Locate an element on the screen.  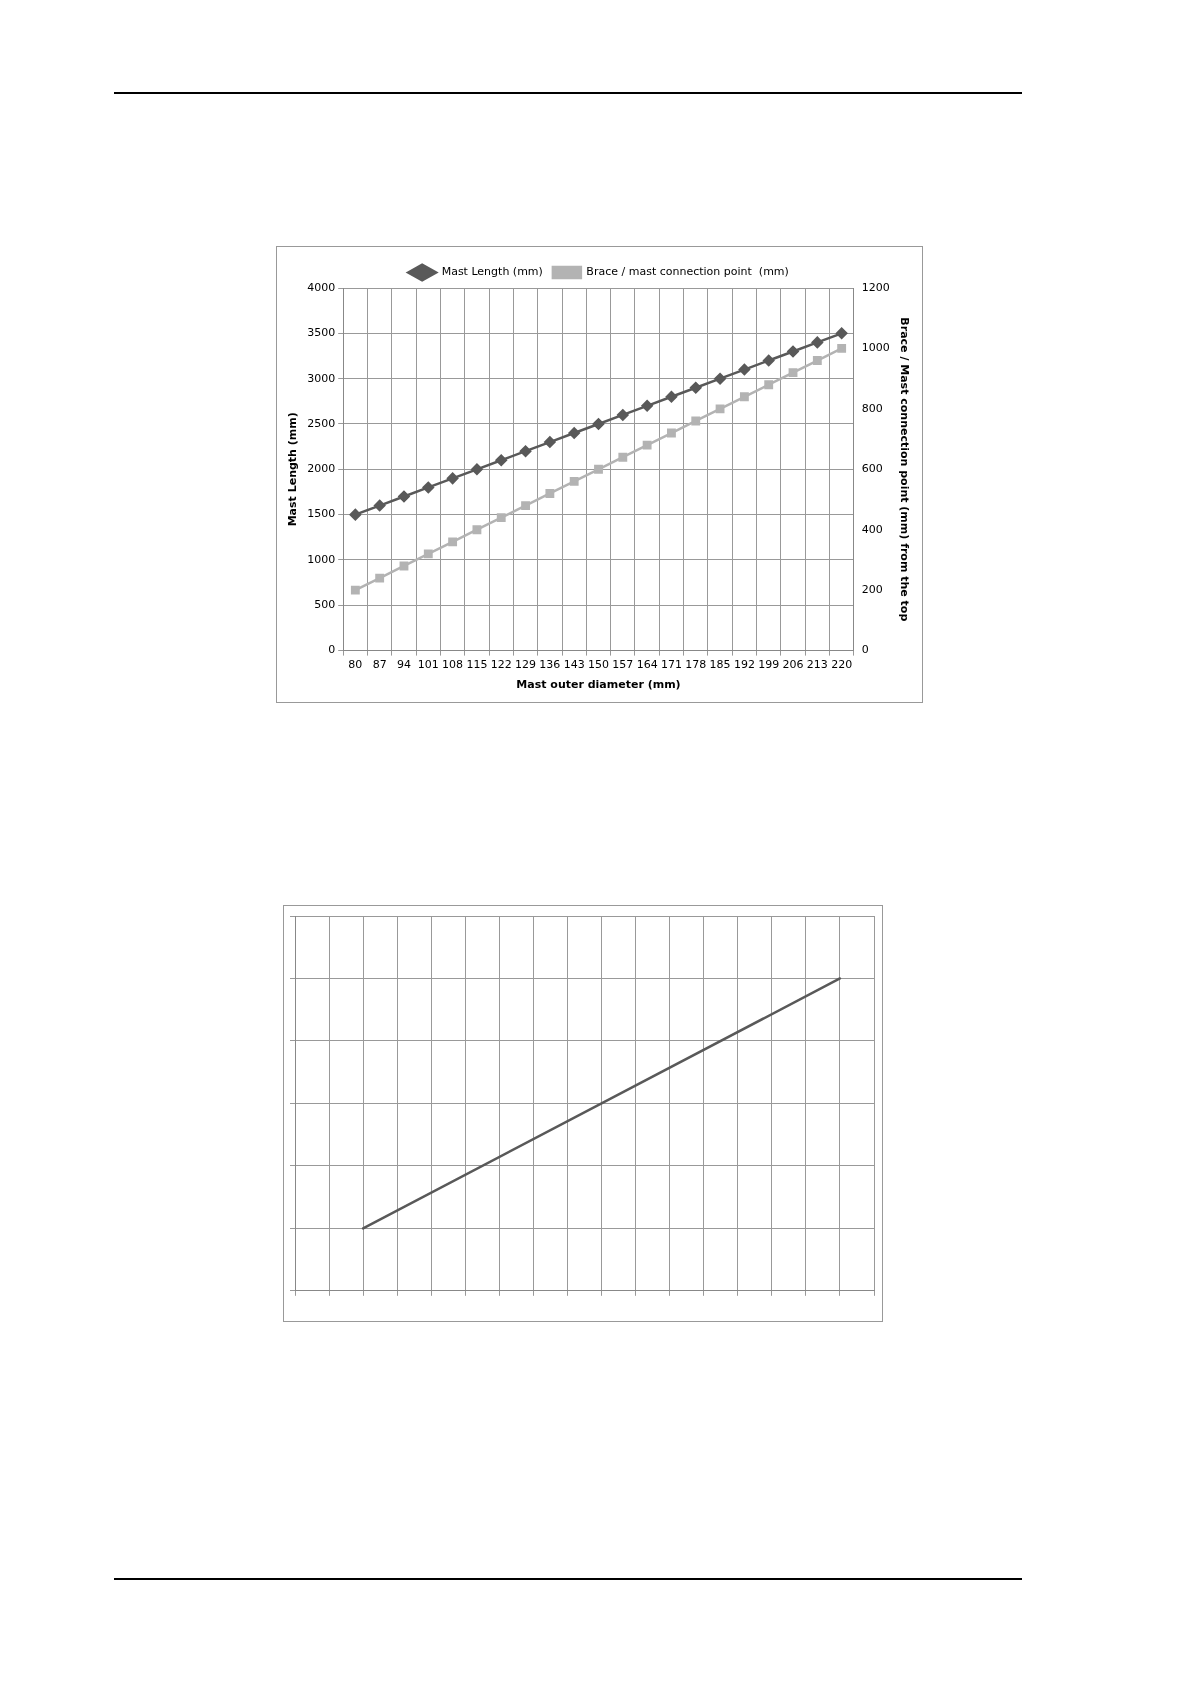
x-tick-label: 220 is located at coordinates (842, 665).